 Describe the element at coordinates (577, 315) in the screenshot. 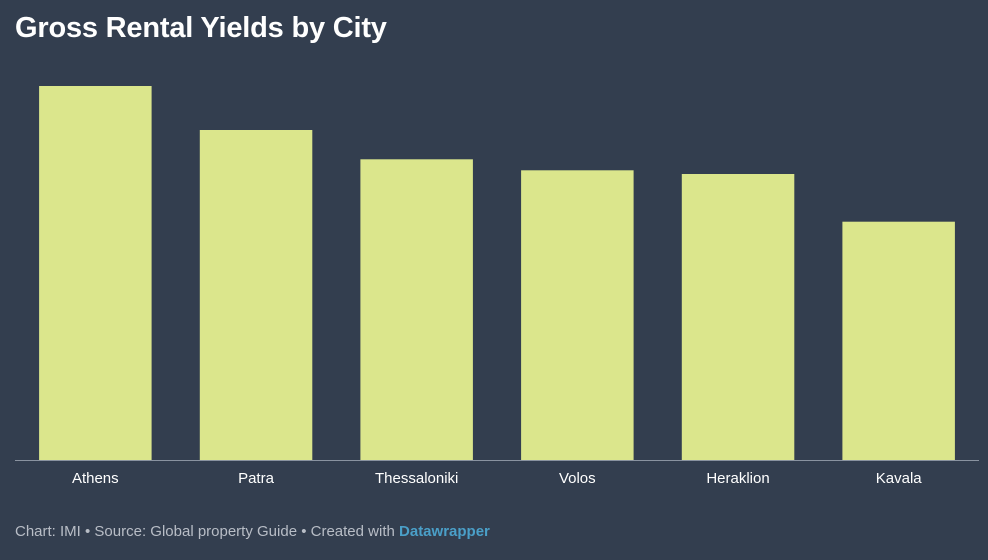

I see `bar-volos` at that location.